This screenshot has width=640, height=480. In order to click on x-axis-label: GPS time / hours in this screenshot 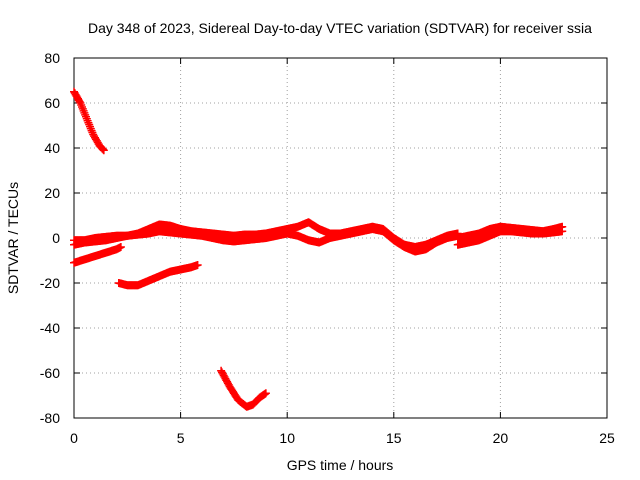, I will do `click(340, 465)`.